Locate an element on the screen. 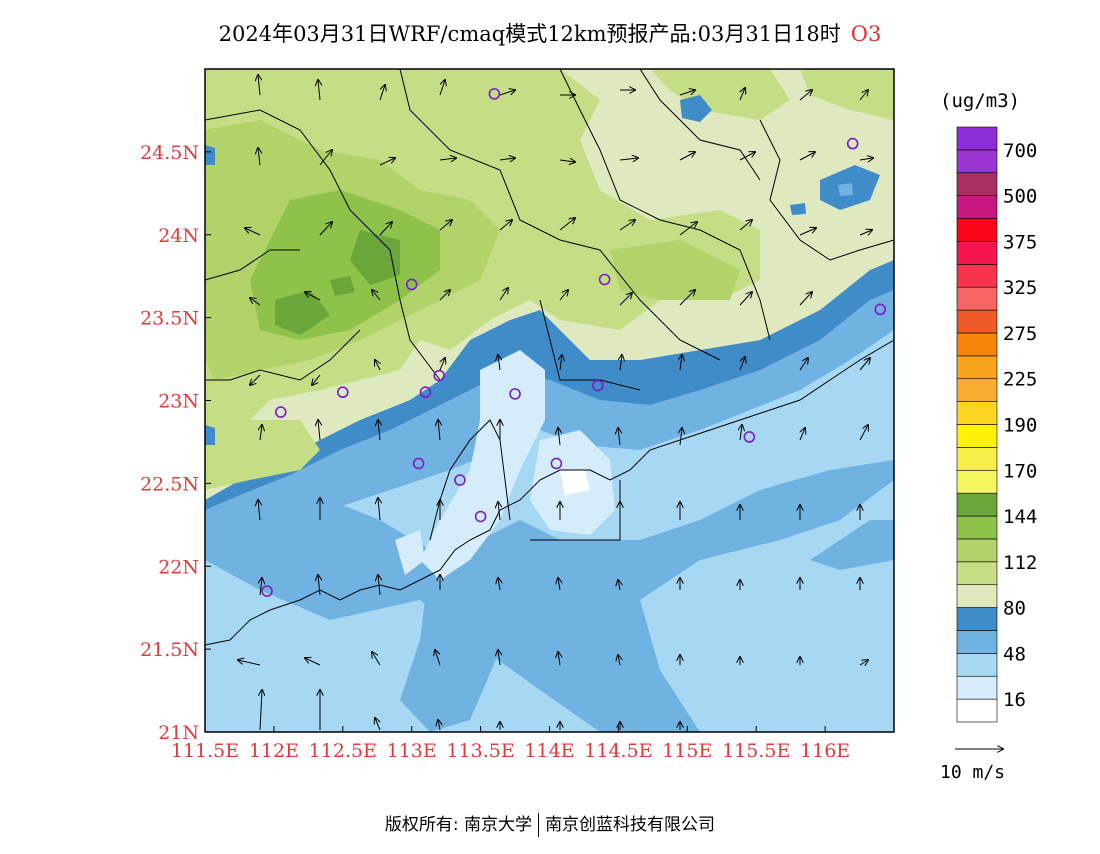 Image resolution: width=1100 pixels, height=854 pixels. x-tick-label: 112.5E is located at coordinates (343, 751).